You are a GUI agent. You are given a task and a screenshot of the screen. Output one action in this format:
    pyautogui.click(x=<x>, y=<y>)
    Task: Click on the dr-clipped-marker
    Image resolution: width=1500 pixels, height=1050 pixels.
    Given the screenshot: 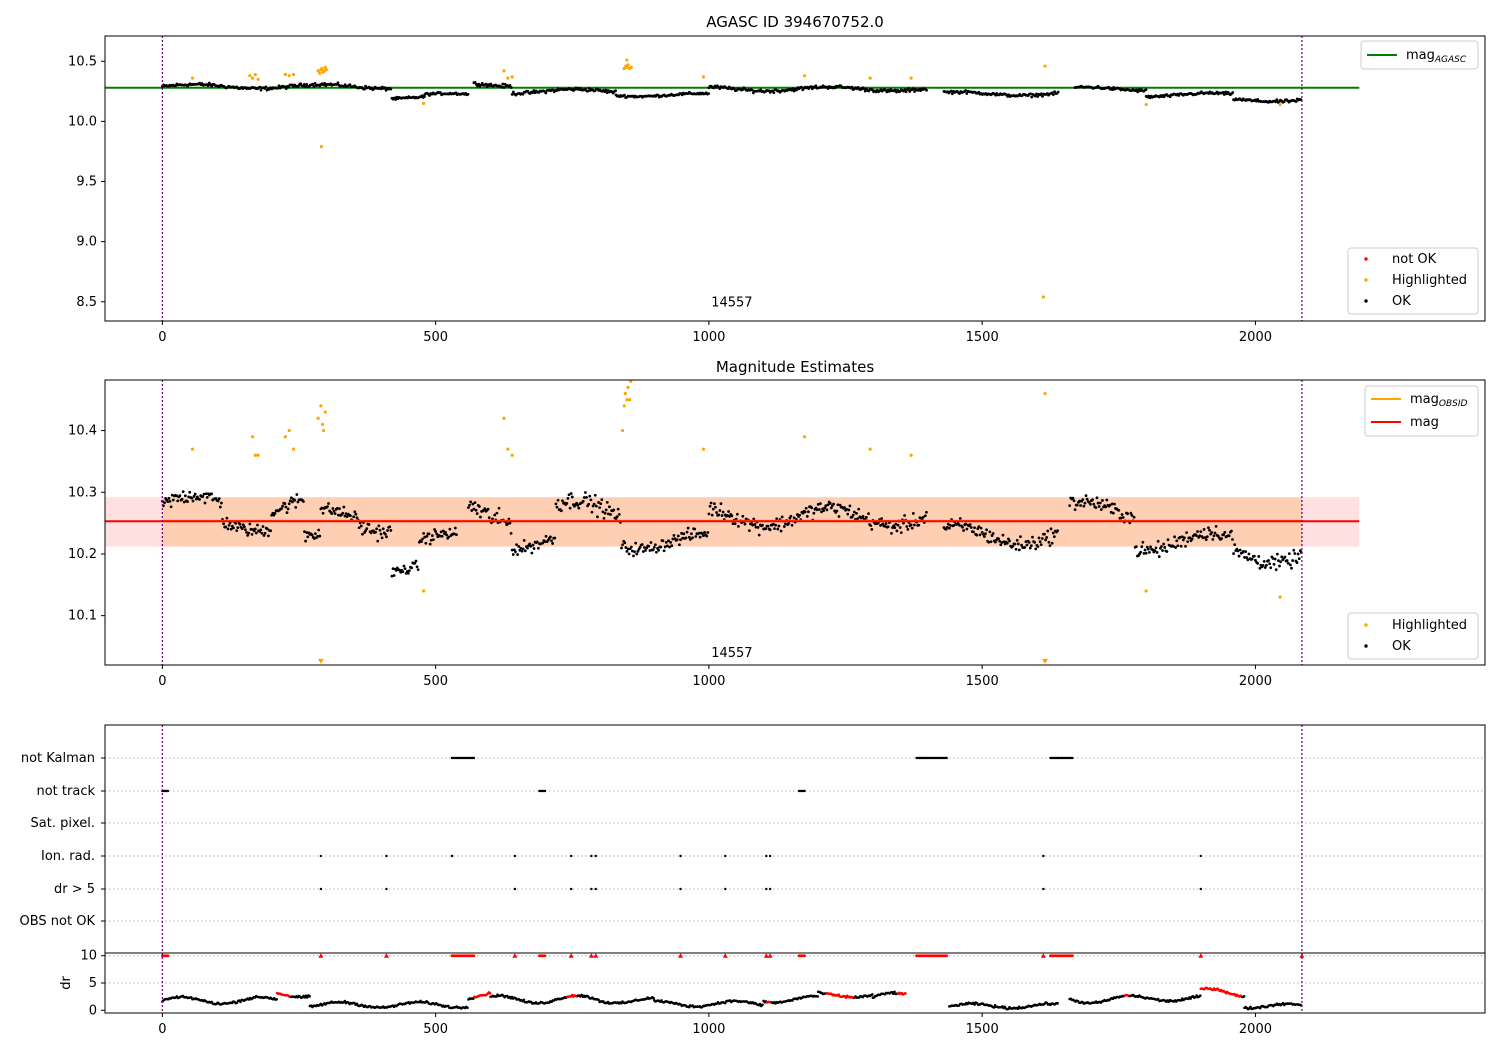 What is the action you would take?
    pyautogui.click(x=571, y=955)
    